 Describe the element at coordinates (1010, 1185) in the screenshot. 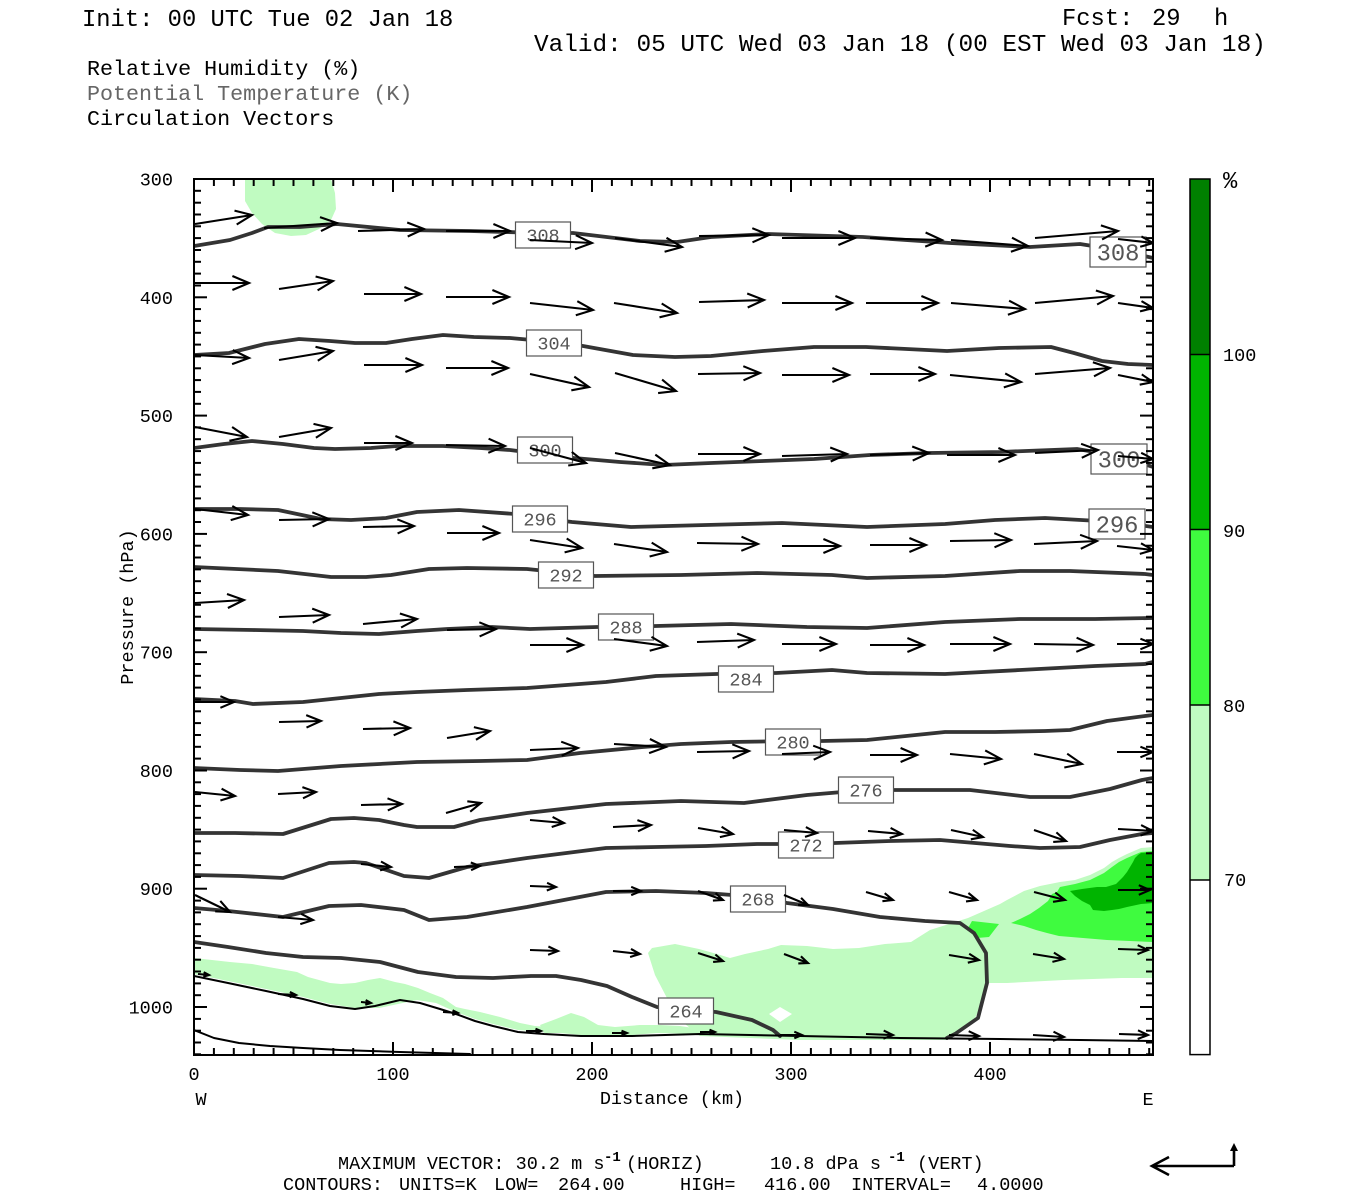

I see `svg-text: 4.0000` at that location.